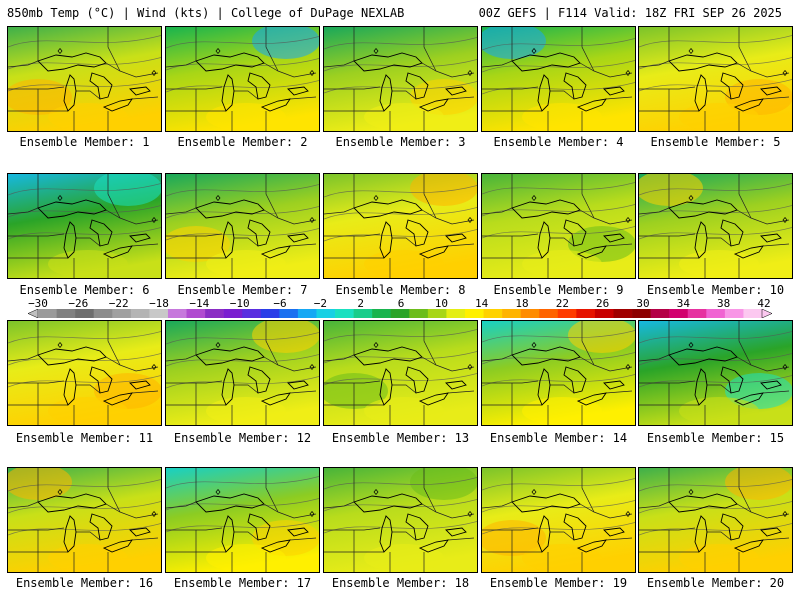 This screenshot has height=600, width=800. What do you see at coordinates (643, 303) in the screenshot?
I see `colorbar-tick-label: 30` at bounding box center [643, 303].